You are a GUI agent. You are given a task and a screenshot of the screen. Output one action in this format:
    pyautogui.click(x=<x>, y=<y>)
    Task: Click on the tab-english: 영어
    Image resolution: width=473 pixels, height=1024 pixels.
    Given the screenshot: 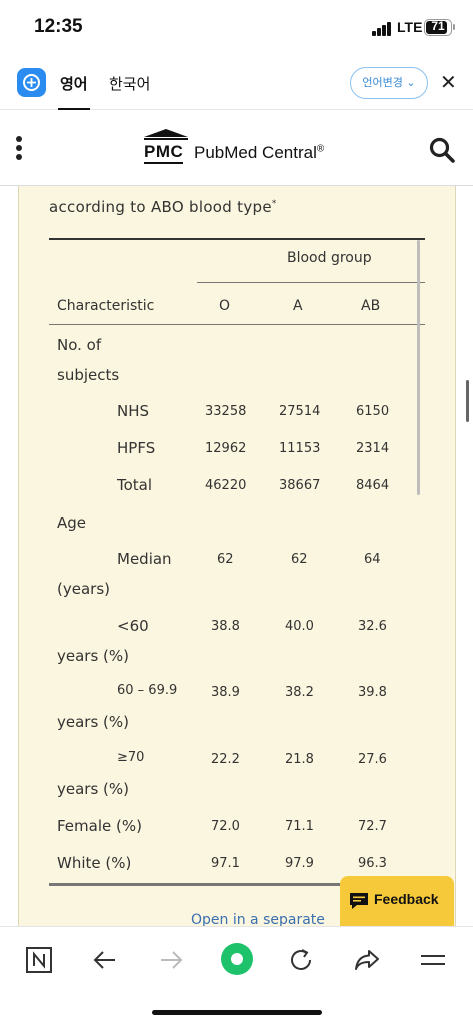 What is the action you would take?
    pyautogui.click(x=74, y=92)
    